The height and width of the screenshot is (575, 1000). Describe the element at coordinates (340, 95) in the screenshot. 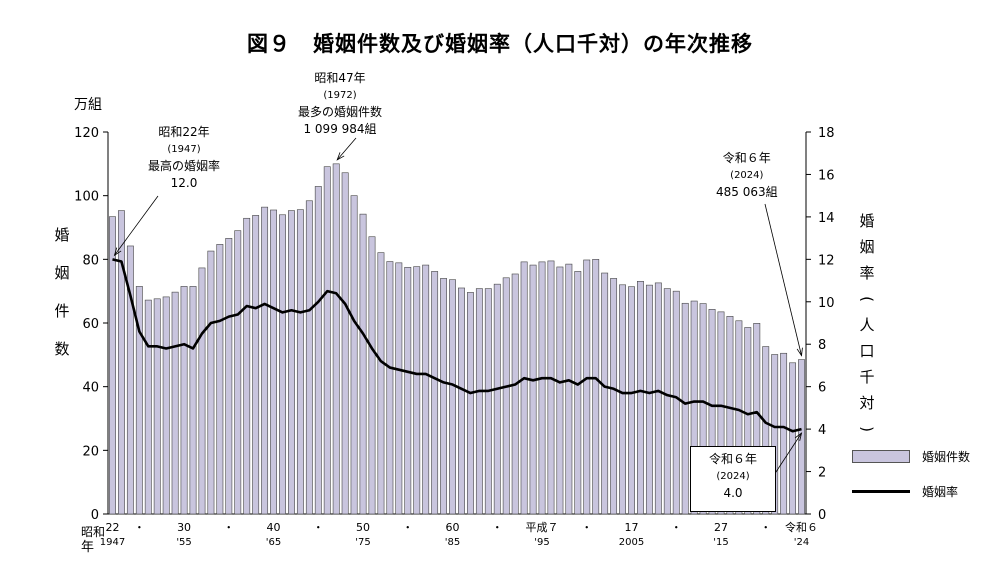

I see `annotation-line: (1972)` at that location.